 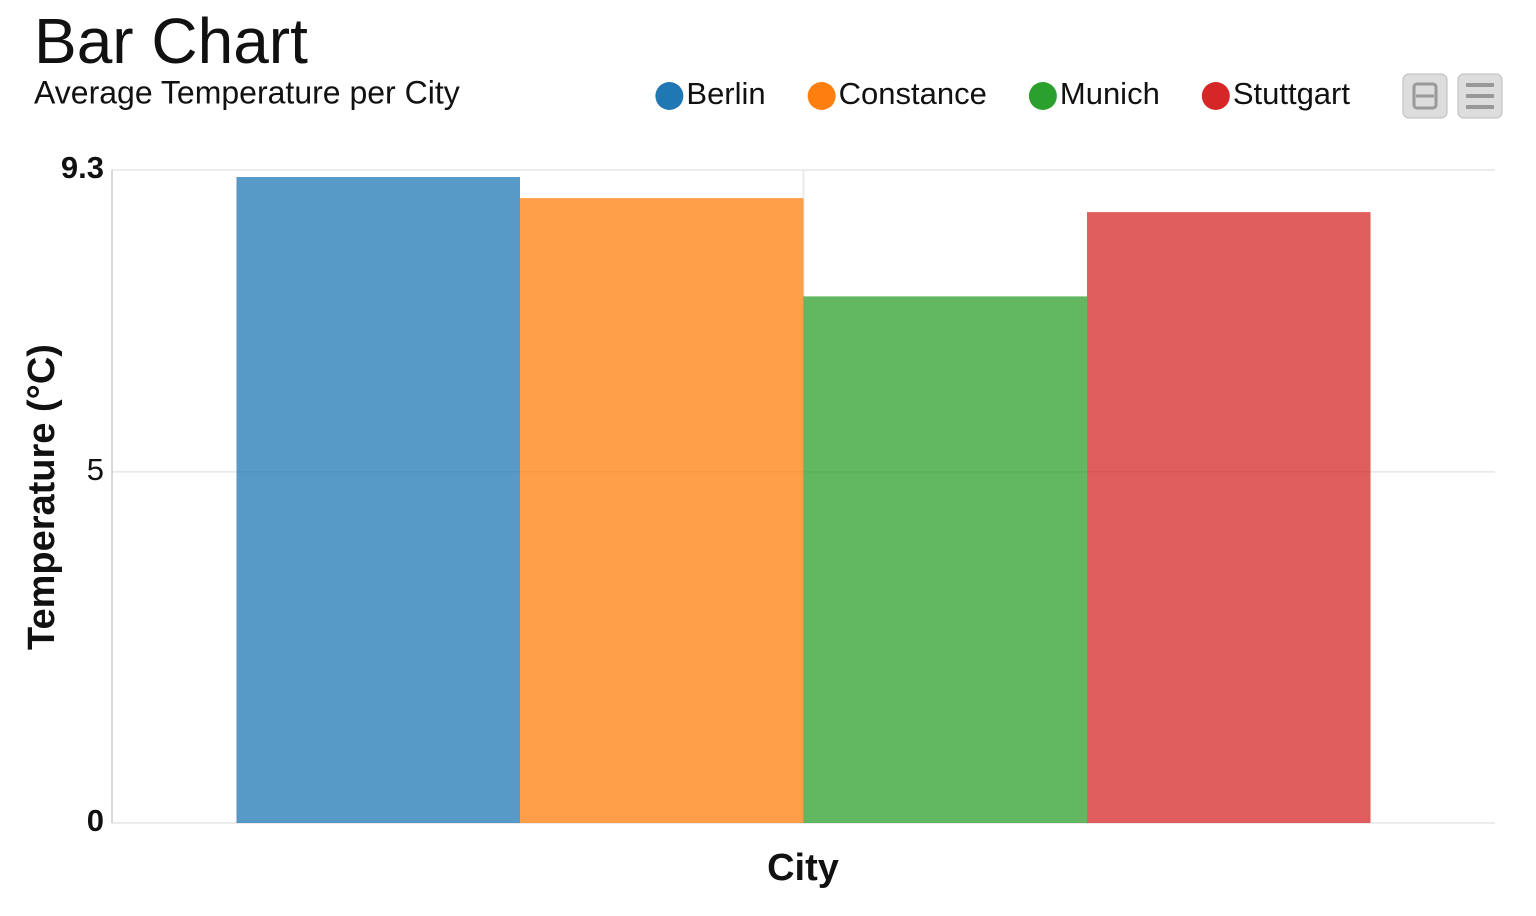 What do you see at coordinates (1292, 93) in the screenshot?
I see `legend-label: Stuttgart` at bounding box center [1292, 93].